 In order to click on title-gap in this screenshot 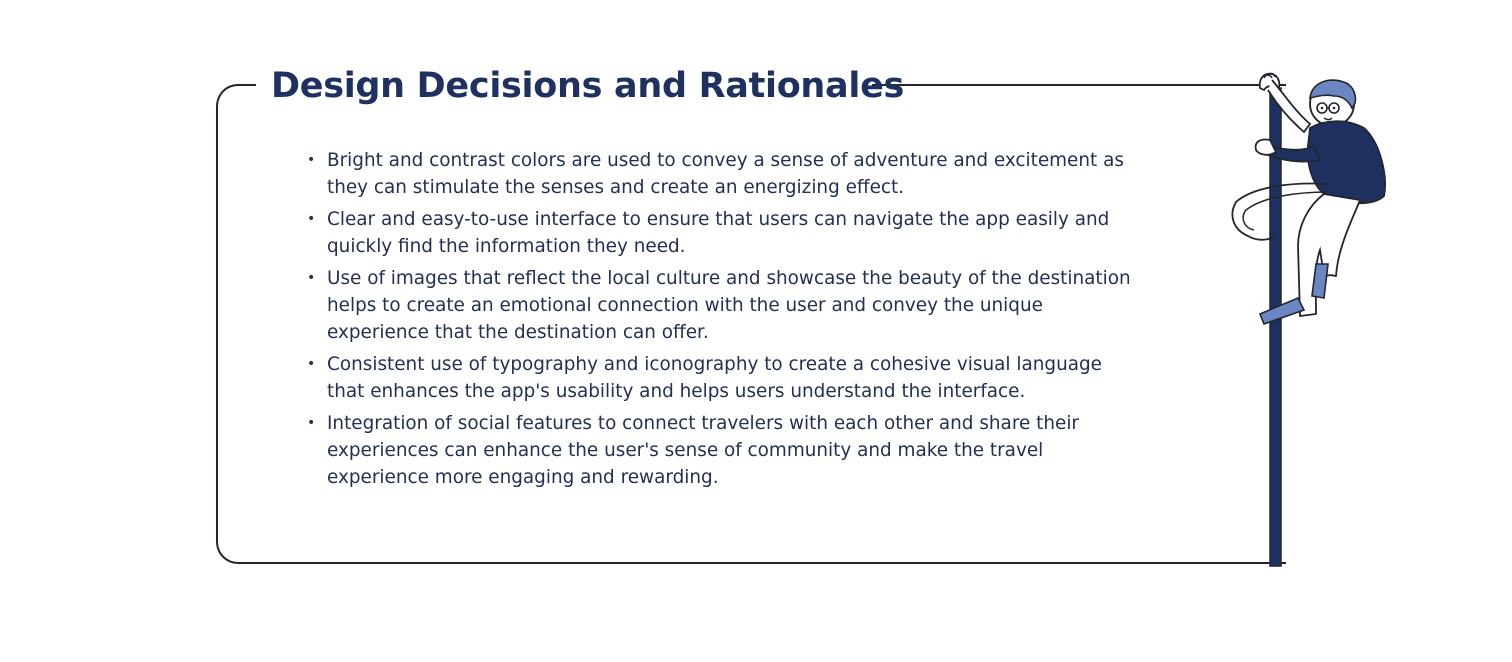, I will do `click(564, 86)`.